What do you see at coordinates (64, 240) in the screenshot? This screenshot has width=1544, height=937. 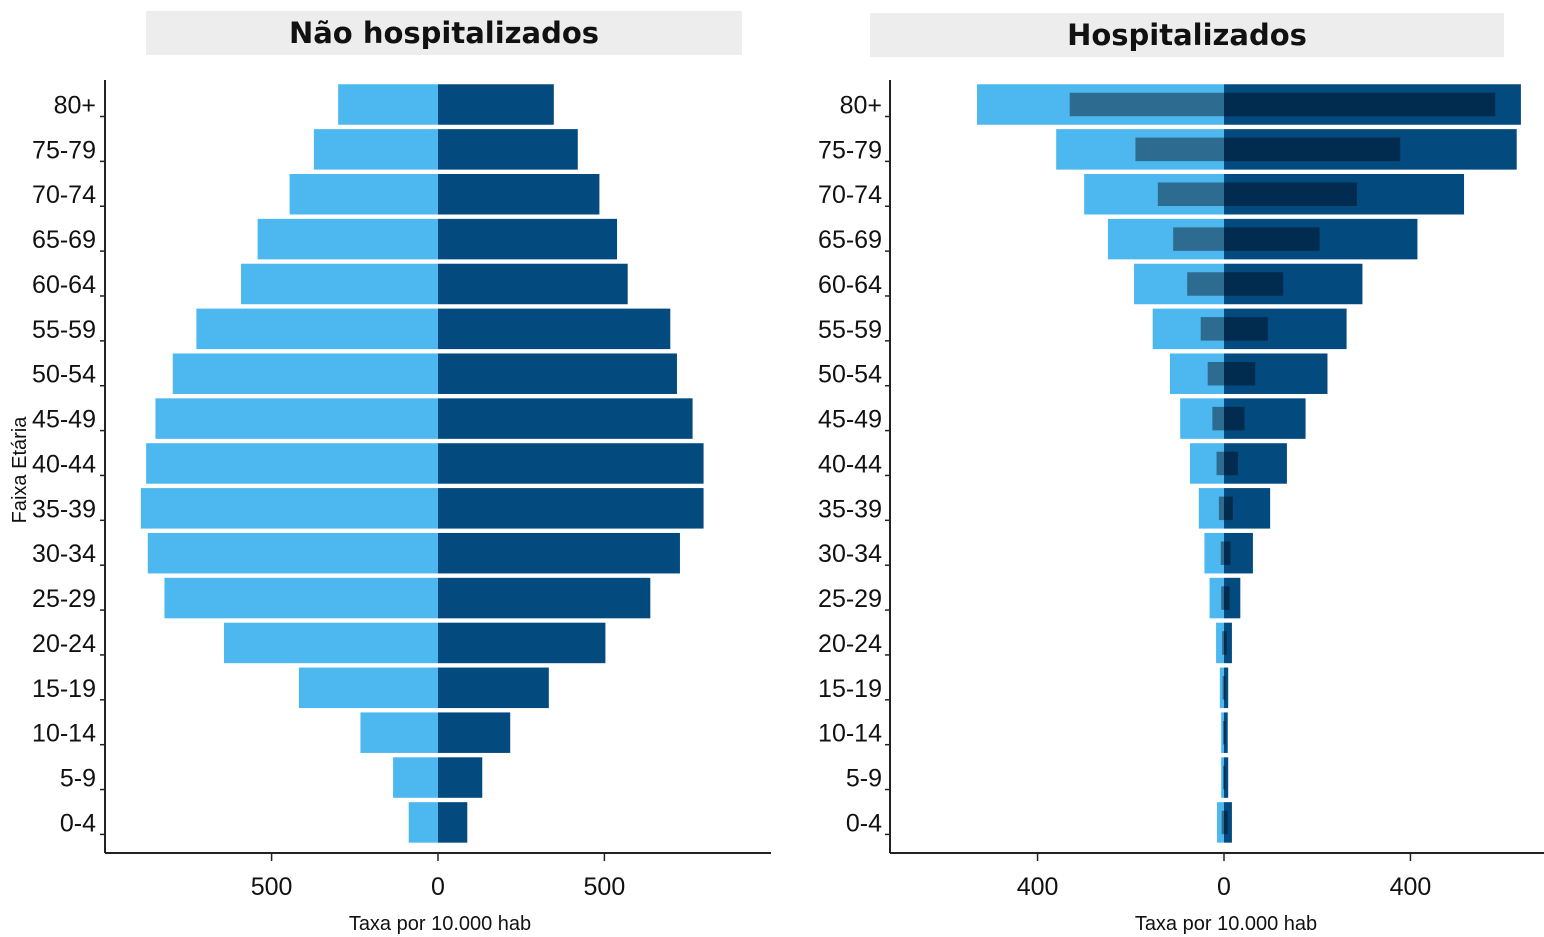 I see `y-tick-label-65-69: 65-69` at bounding box center [64, 240].